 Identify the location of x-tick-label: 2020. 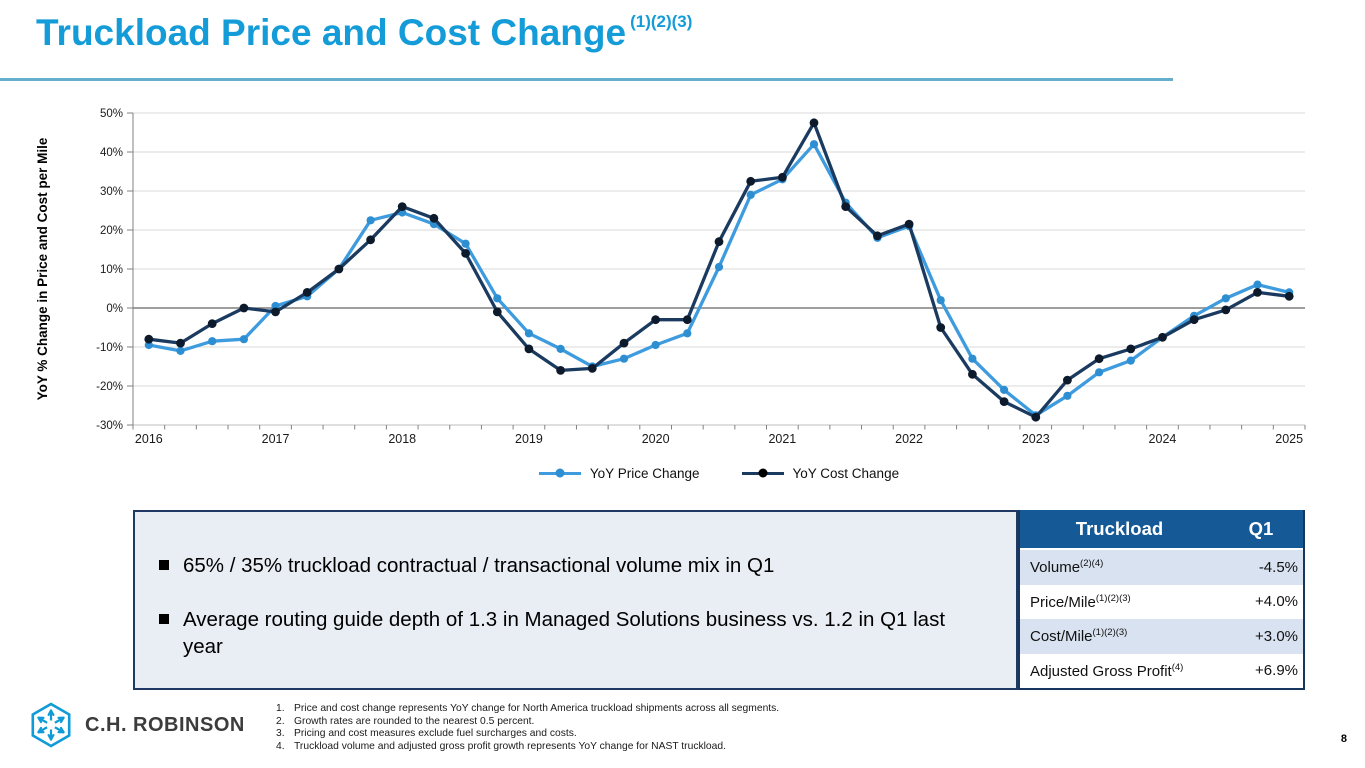
(656, 439).